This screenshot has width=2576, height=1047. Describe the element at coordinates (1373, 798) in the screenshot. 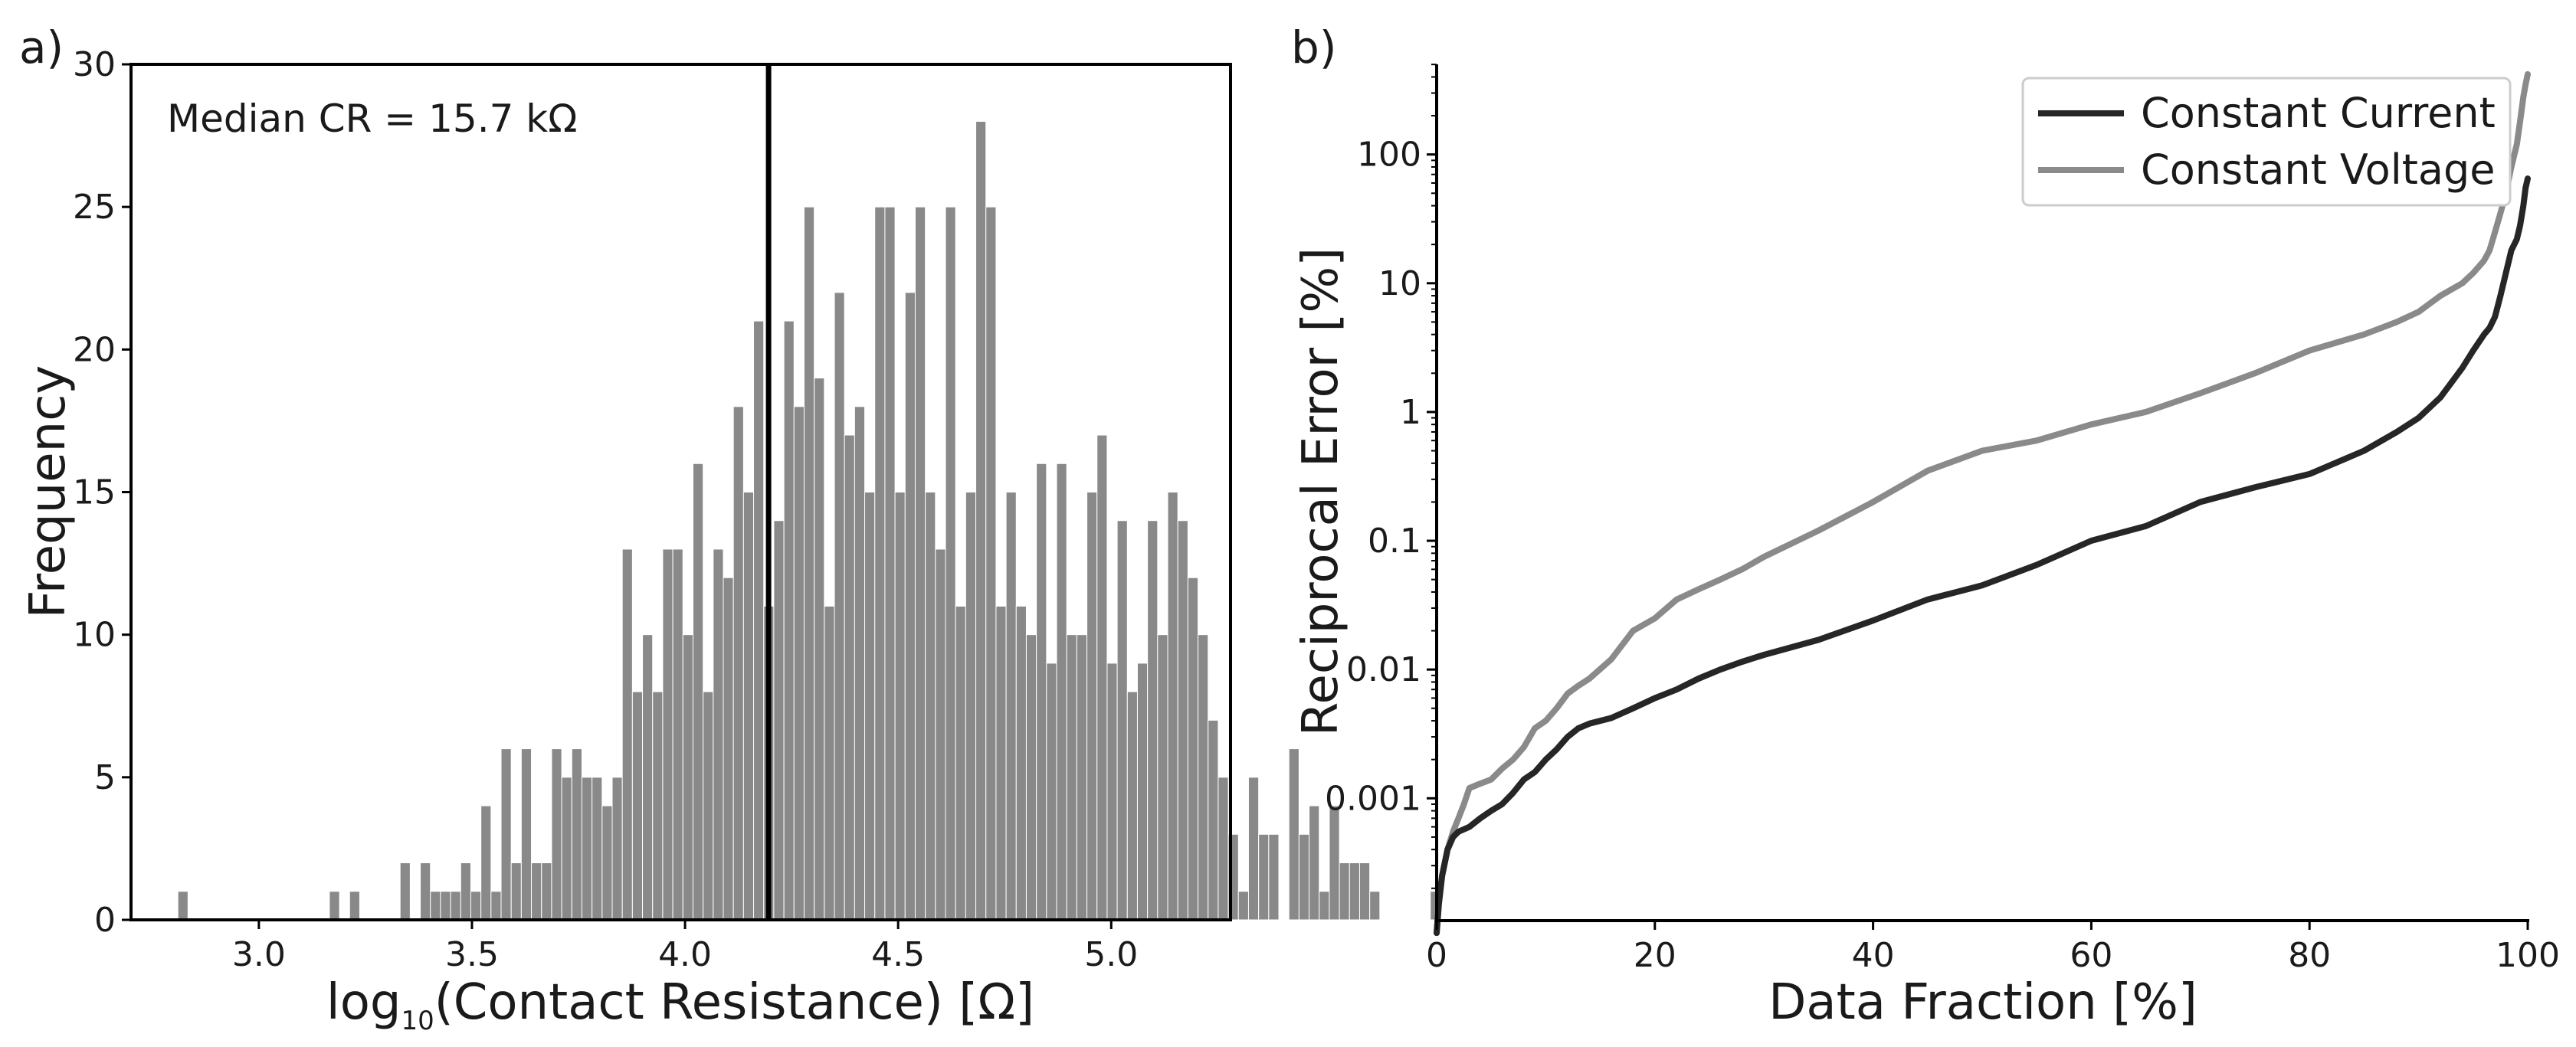

I see `y-tick-label-b: 0.001` at that location.